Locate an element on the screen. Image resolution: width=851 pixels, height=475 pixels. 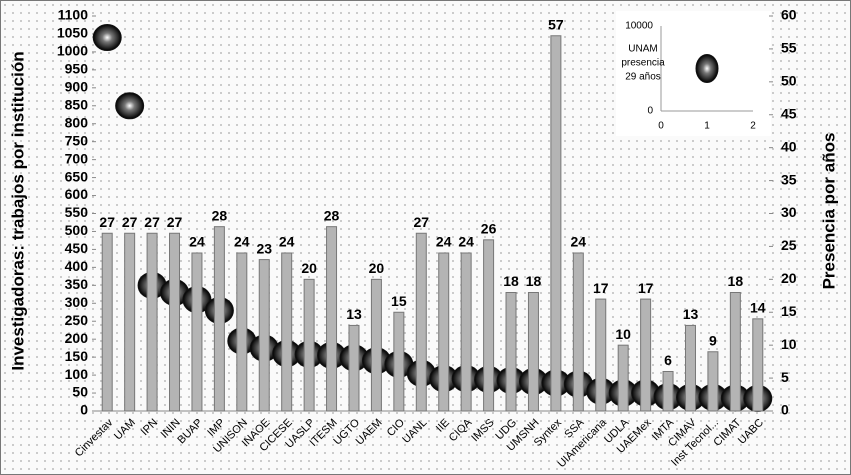
y2-tick-label: 60 is located at coordinates (789, 15).